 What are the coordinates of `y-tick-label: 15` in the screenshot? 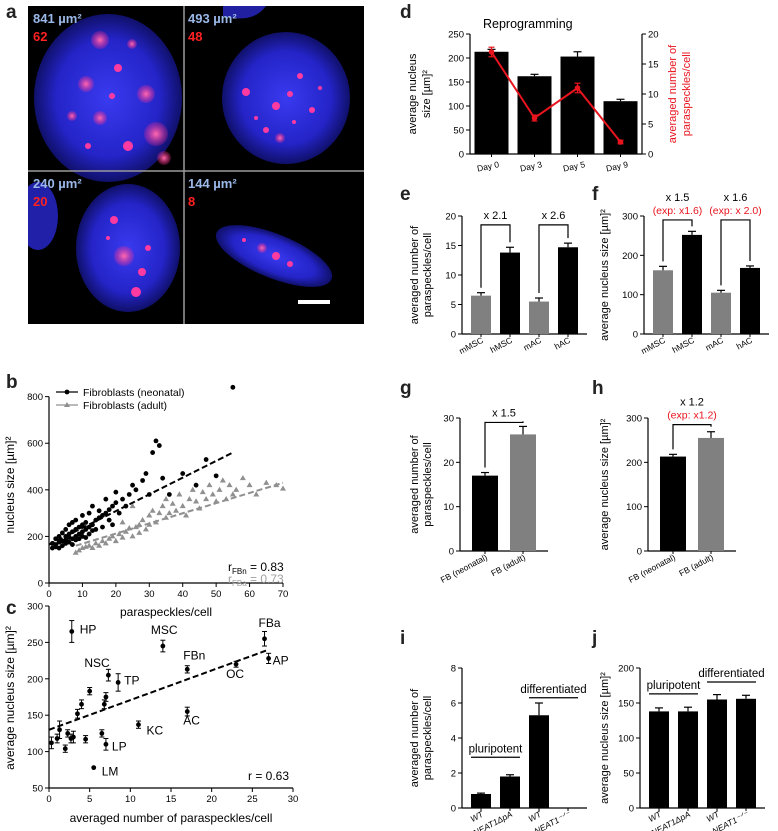 It's located at (450, 246).